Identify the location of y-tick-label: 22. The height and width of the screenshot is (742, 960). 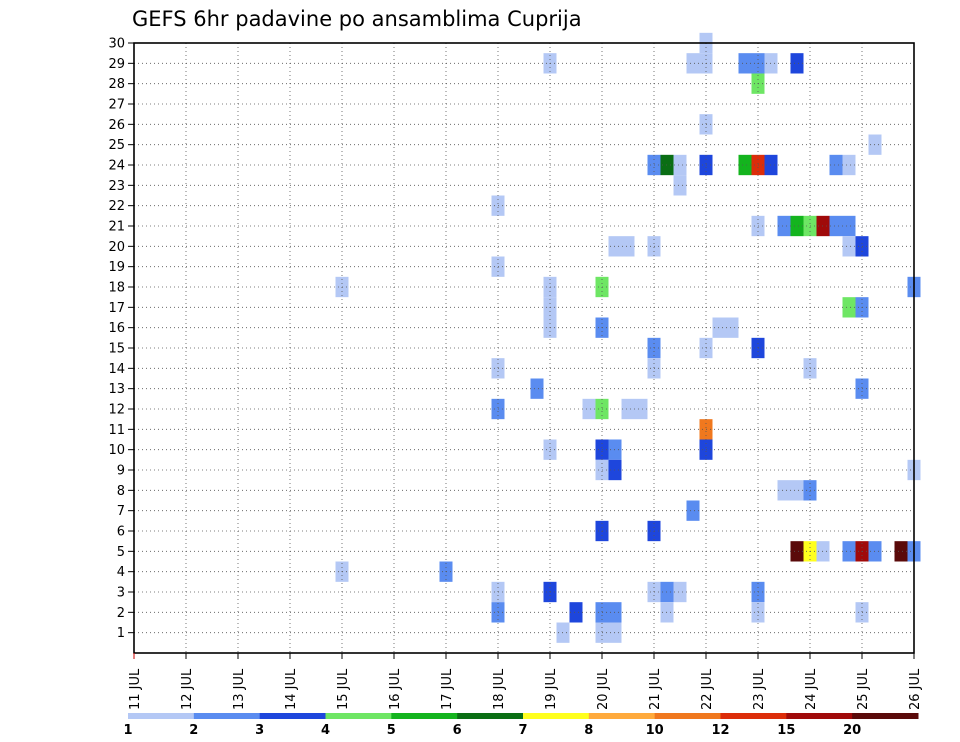
(116, 206).